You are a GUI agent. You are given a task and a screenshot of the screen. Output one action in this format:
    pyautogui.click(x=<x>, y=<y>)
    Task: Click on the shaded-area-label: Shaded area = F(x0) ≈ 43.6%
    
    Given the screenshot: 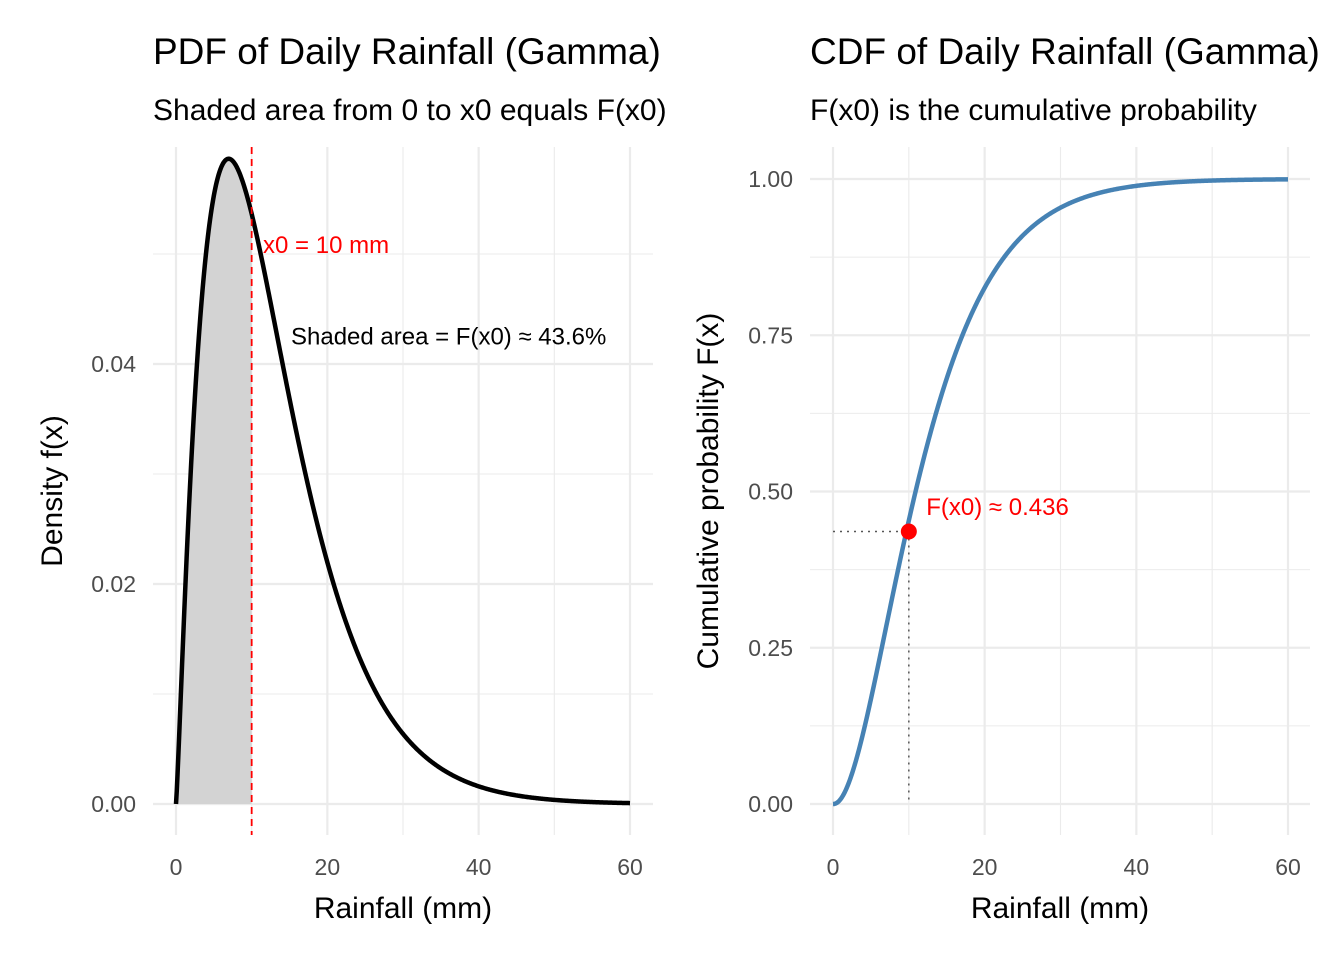 What is the action you would take?
    pyautogui.click(x=448, y=337)
    